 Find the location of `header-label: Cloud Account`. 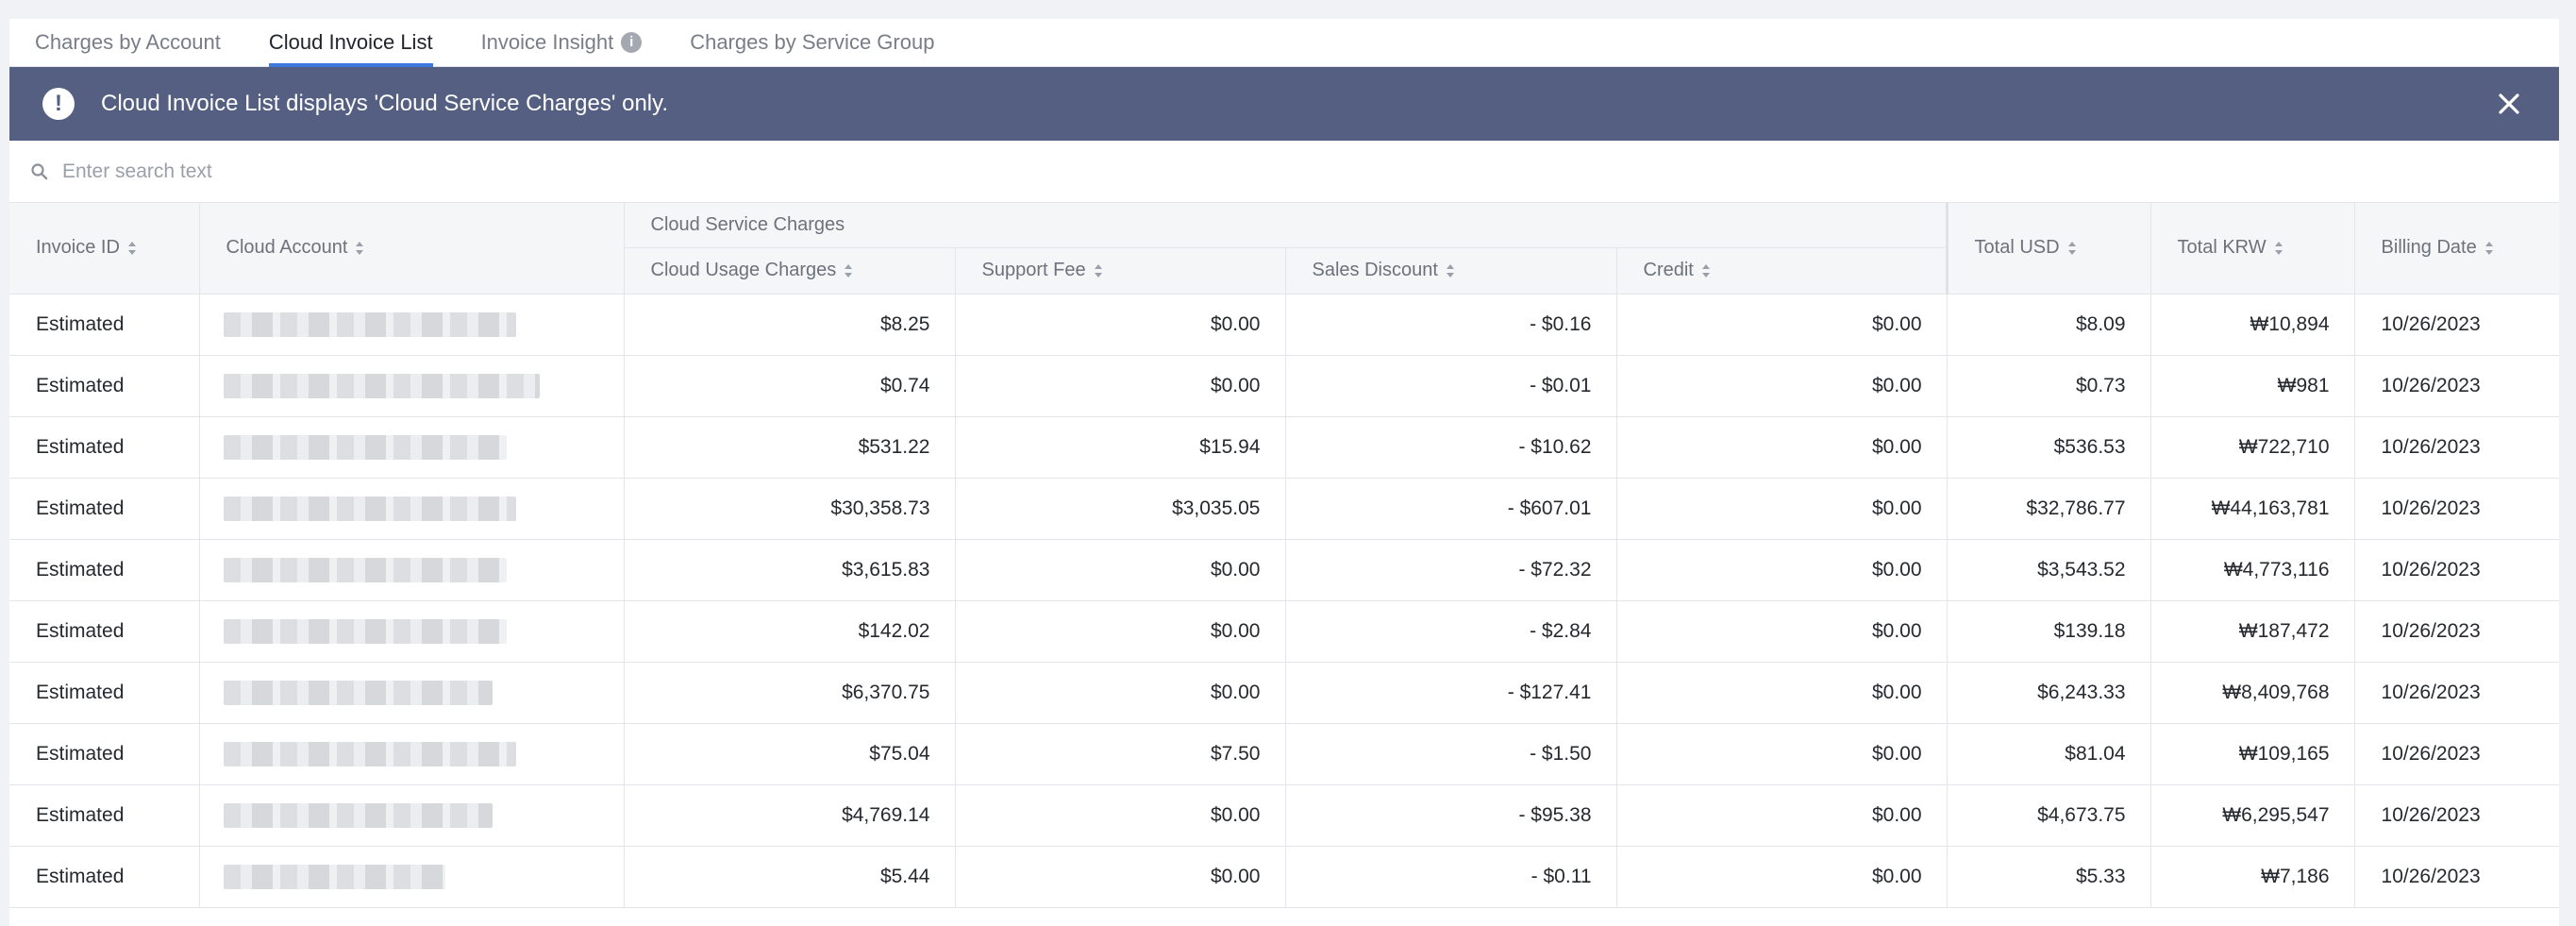

header-label: Cloud Account is located at coordinates (287, 248).